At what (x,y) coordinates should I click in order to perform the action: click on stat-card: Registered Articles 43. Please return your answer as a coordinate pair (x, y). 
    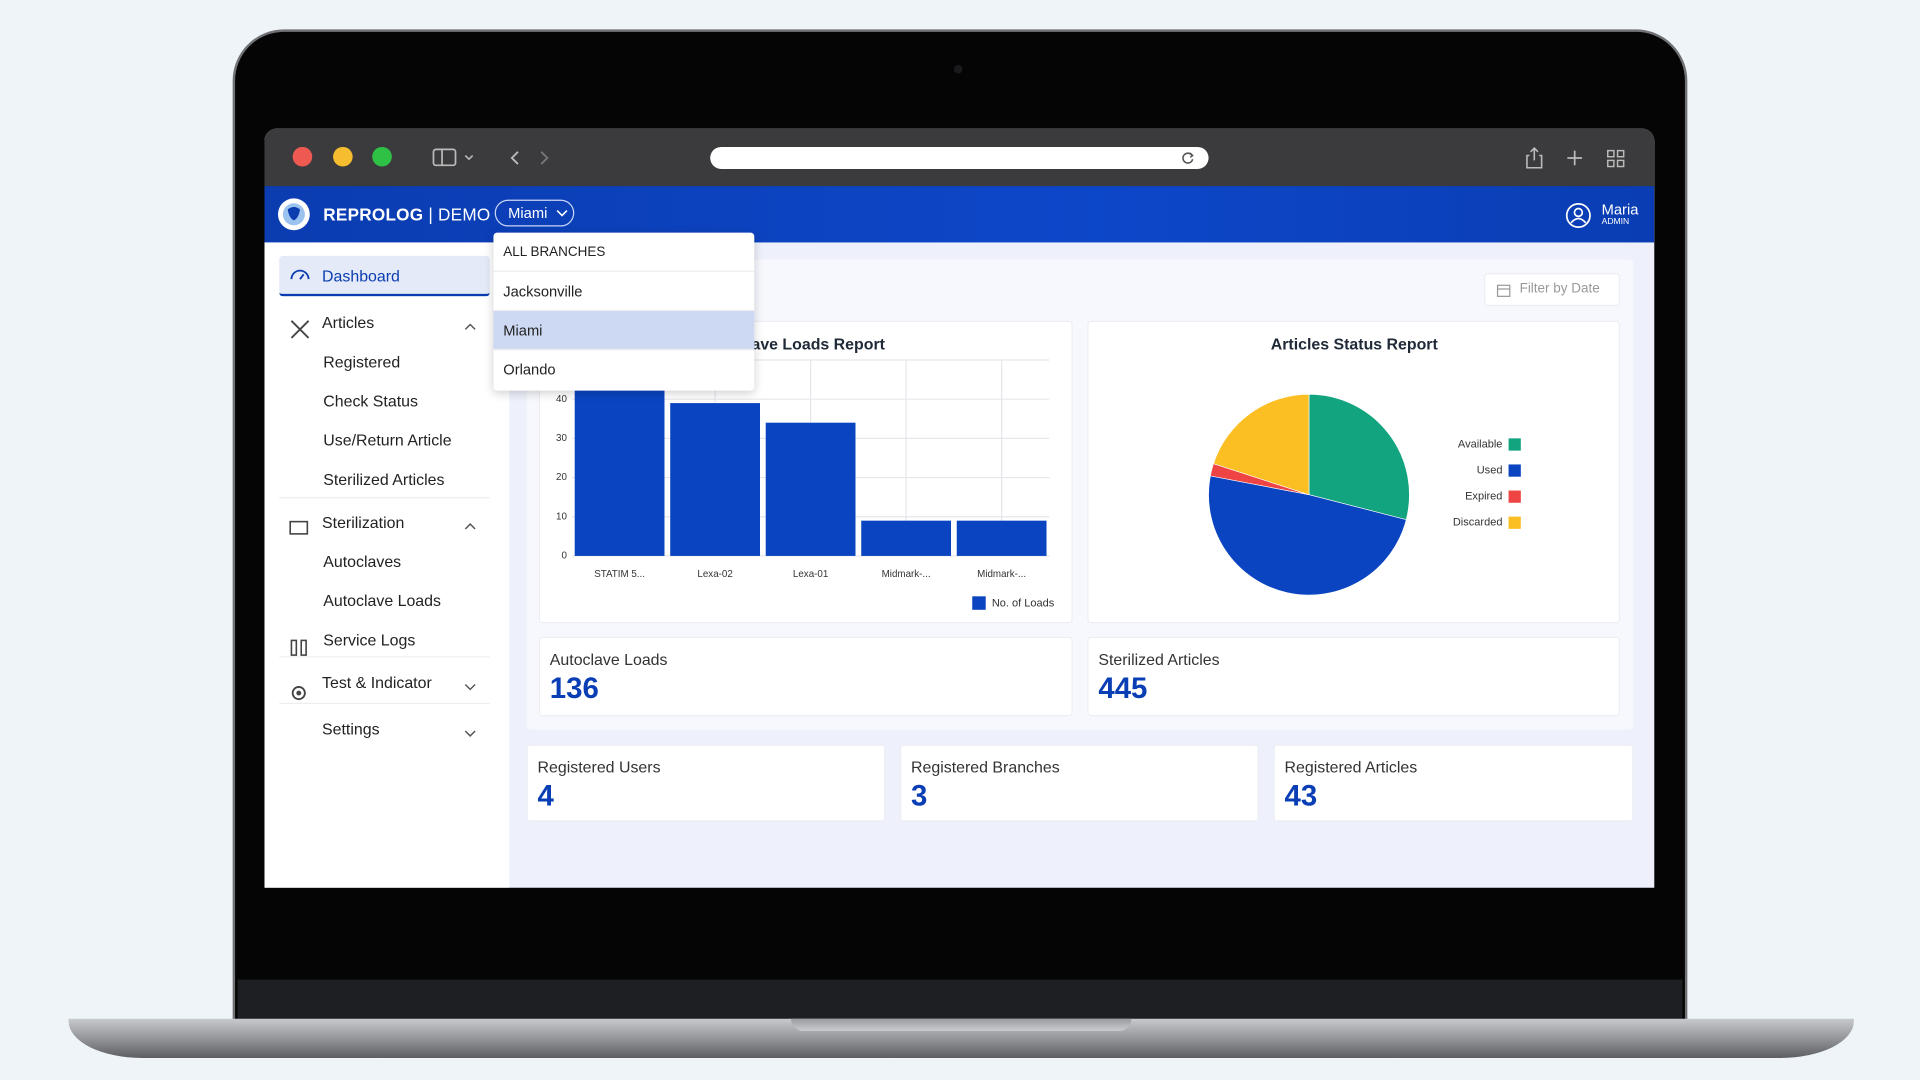
    Looking at the image, I should click on (1453, 783).